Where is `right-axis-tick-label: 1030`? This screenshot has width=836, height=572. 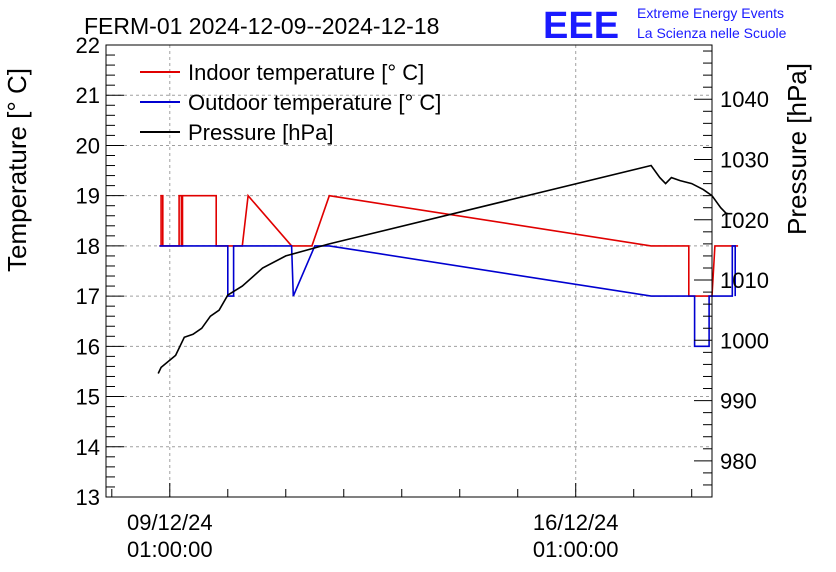 right-axis-tick-label: 1030 is located at coordinates (744, 160).